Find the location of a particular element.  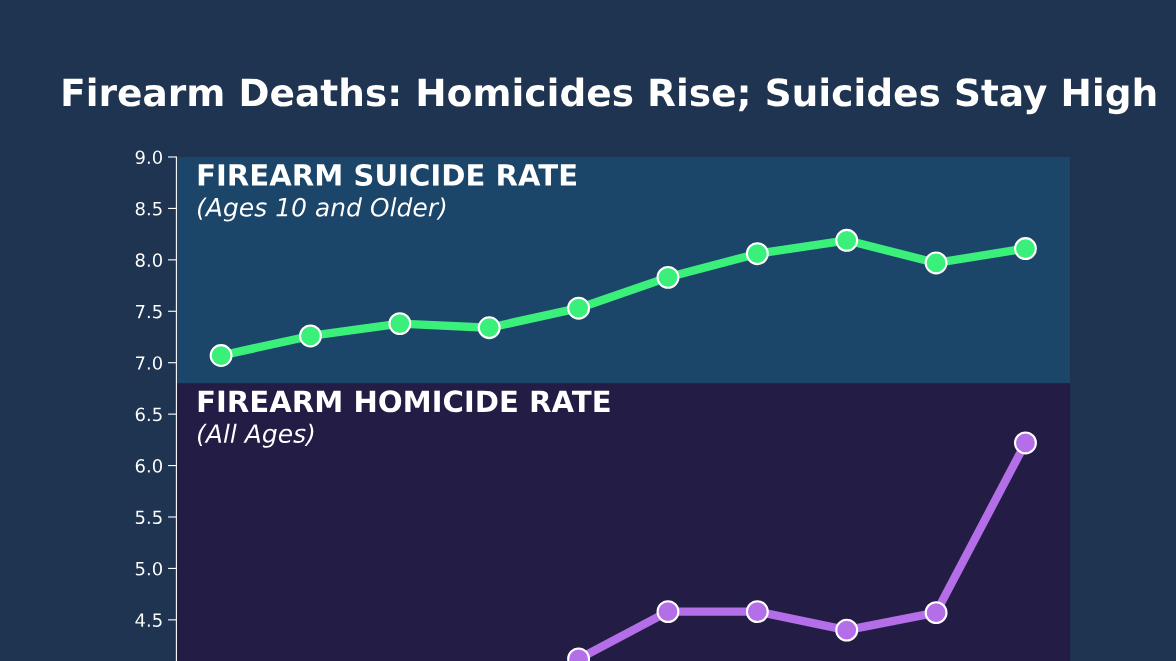

band-label: FIREARM HOMICIDE RATE is located at coordinates (404, 401).